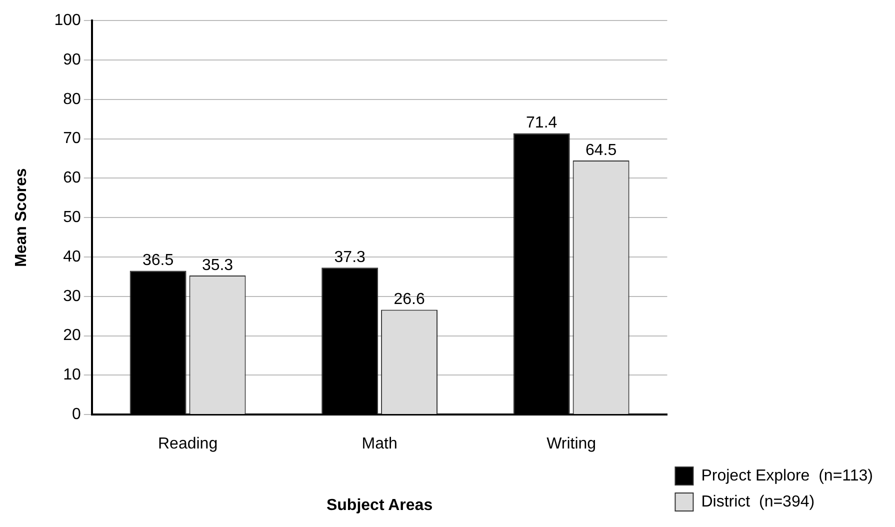 The height and width of the screenshot is (527, 895). I want to click on legend-label: District (n=394), so click(758, 501).